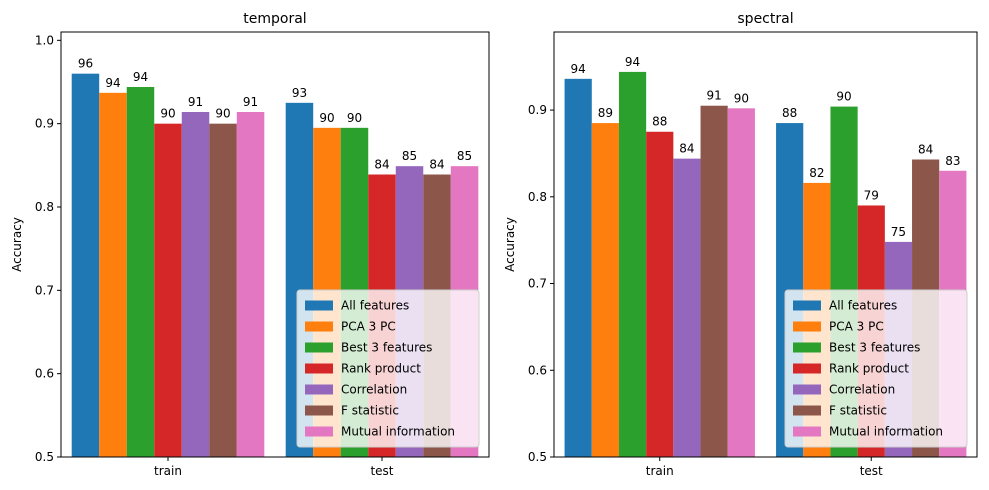  Describe the element at coordinates (44, 40) in the screenshot. I see `y-tick-label: 1.0` at that location.